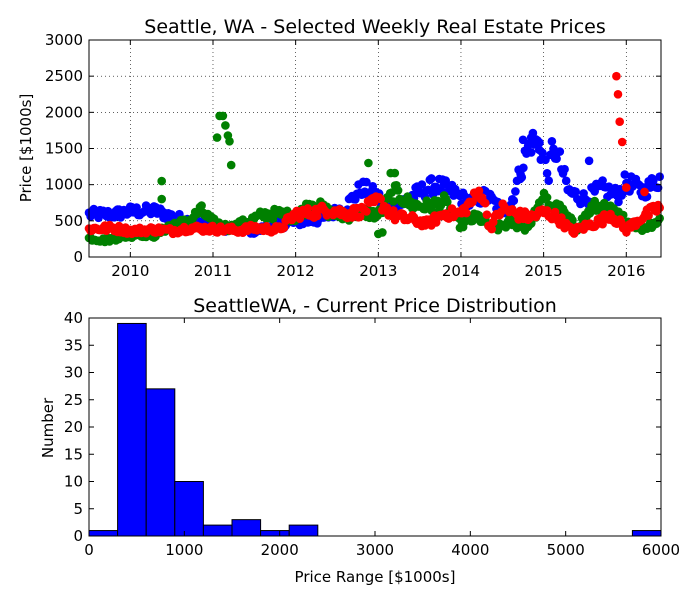 The image size is (700, 600). I want to click on scatter-ytick-label: 2000, so click(64, 112).